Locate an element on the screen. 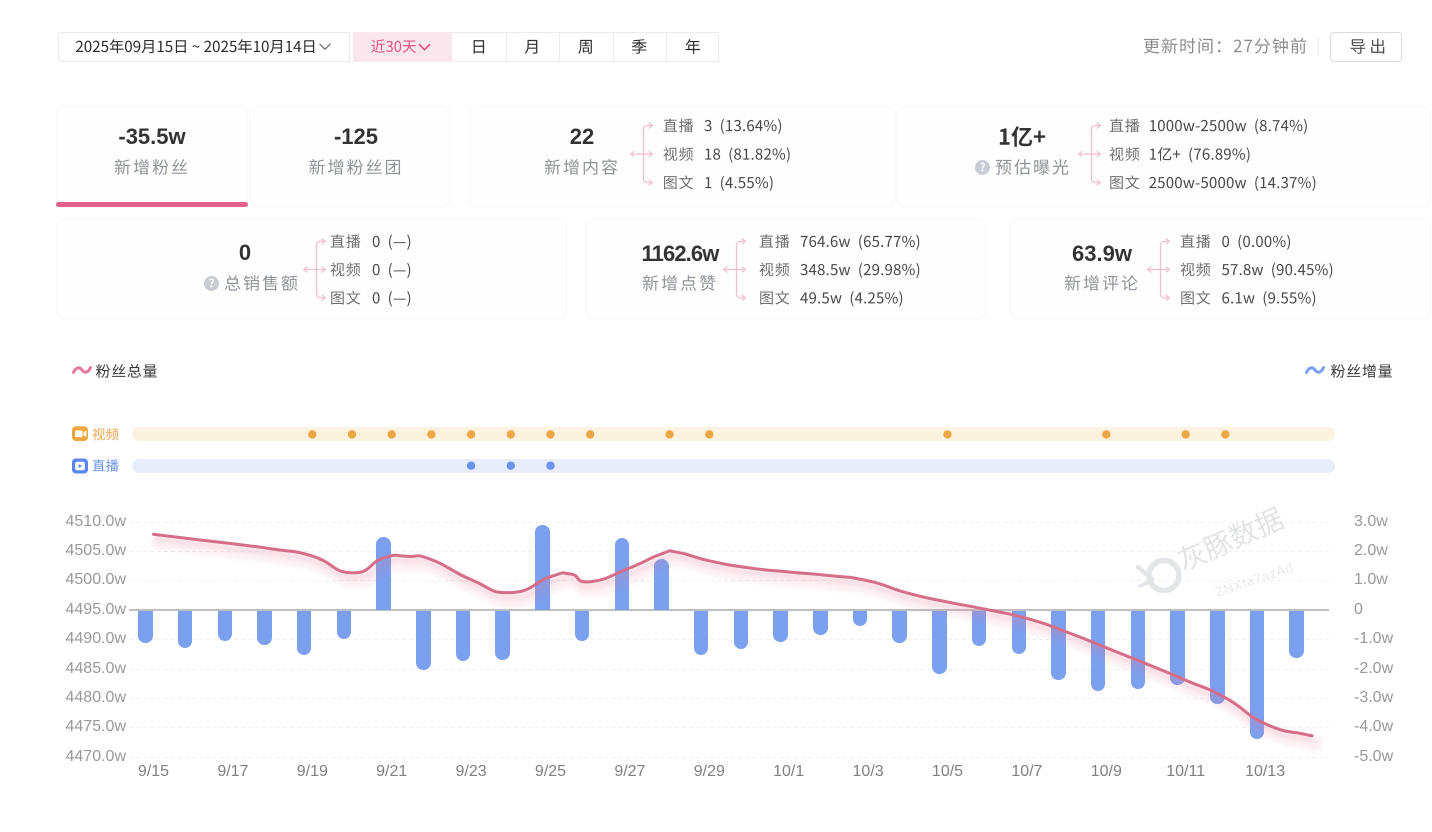 The height and width of the screenshot is (832, 1432). svg-text: ZNXta7azAd is located at coordinates (1254, 580).